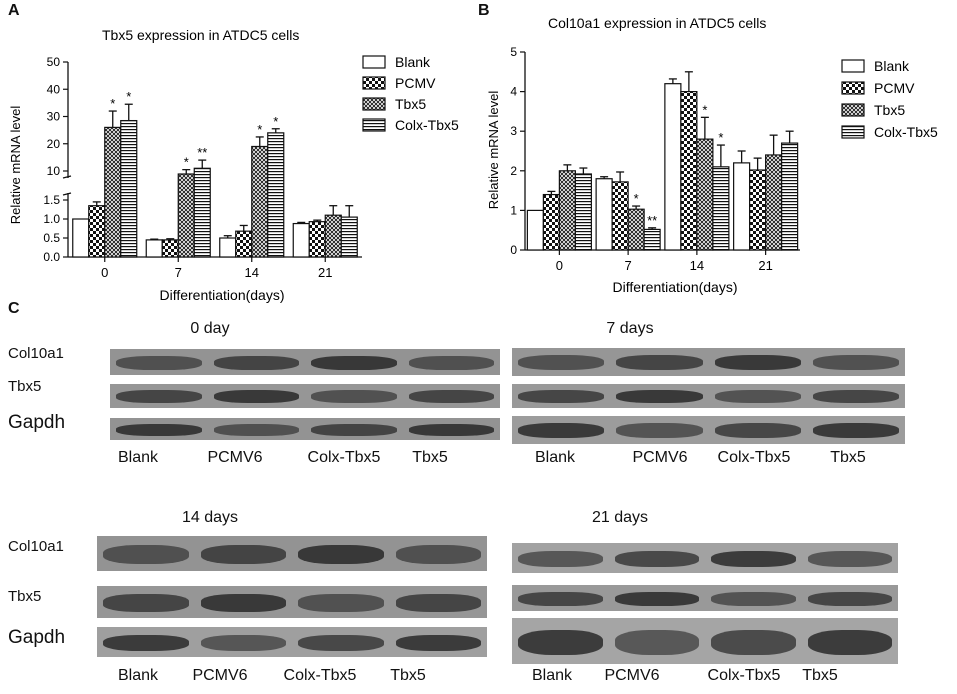 The width and height of the screenshot is (957, 694). Describe the element at coordinates (652, 220) in the screenshot. I see `chart-b-significance-mark: **` at that location.